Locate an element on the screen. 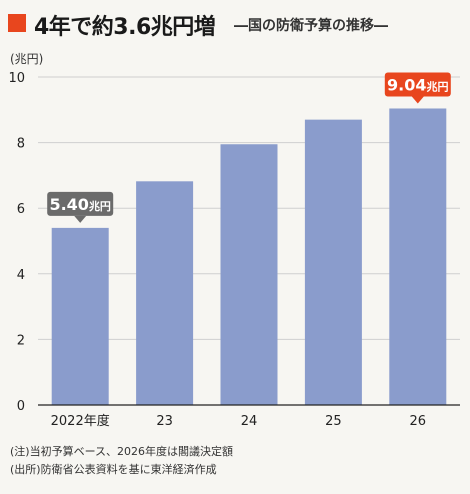 This screenshot has width=470, height=494. y-tick-label: 4 is located at coordinates (21, 275).